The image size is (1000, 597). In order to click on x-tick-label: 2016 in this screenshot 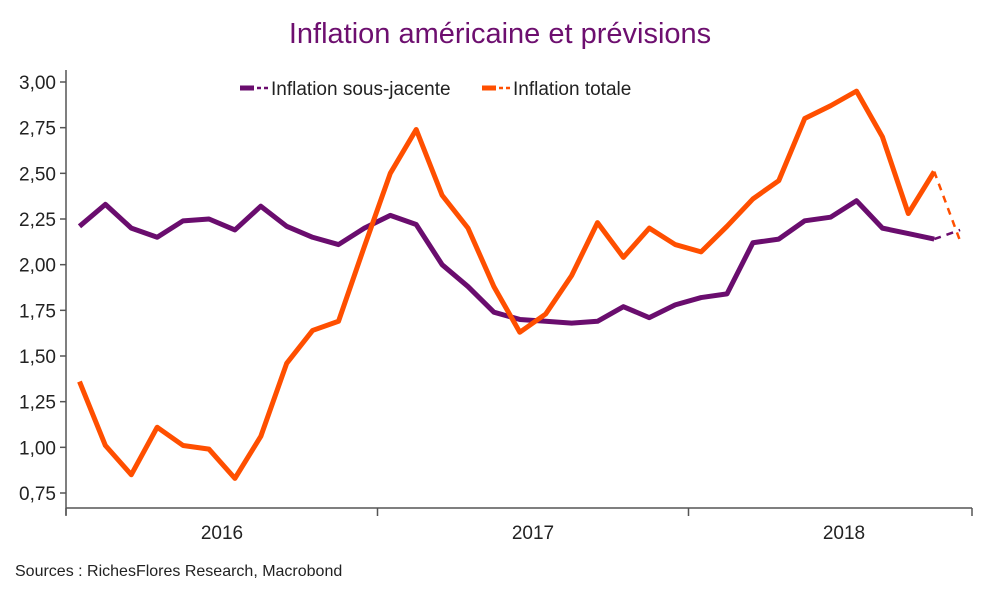, I will do `click(222, 533)`.